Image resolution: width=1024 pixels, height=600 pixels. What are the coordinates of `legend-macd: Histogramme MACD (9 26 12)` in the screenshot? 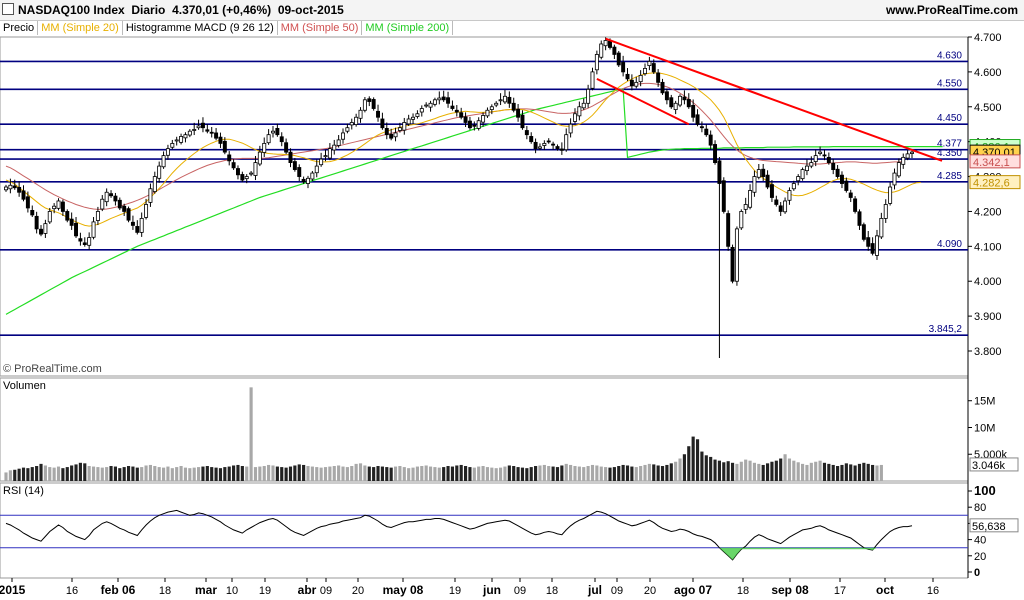 It's located at (200, 28).